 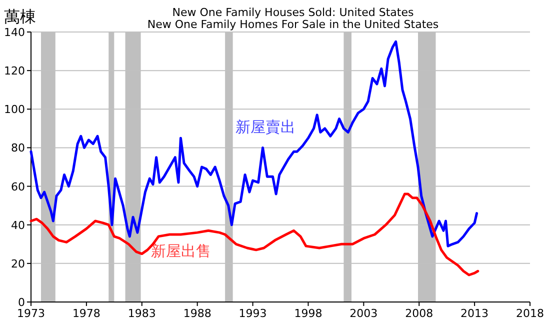 What do you see at coordinates (142, 313) in the screenshot?
I see `x-tick-label: 1983` at bounding box center [142, 313].